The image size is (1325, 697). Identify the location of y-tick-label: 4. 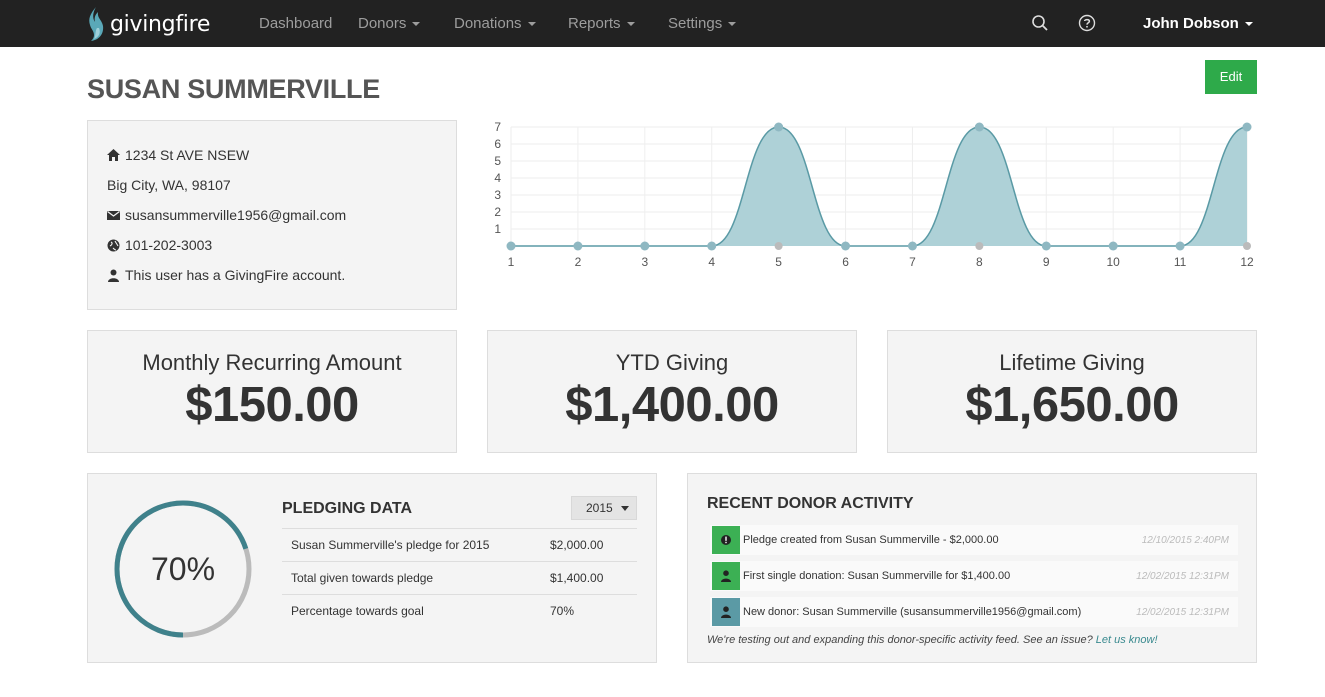
(497, 178).